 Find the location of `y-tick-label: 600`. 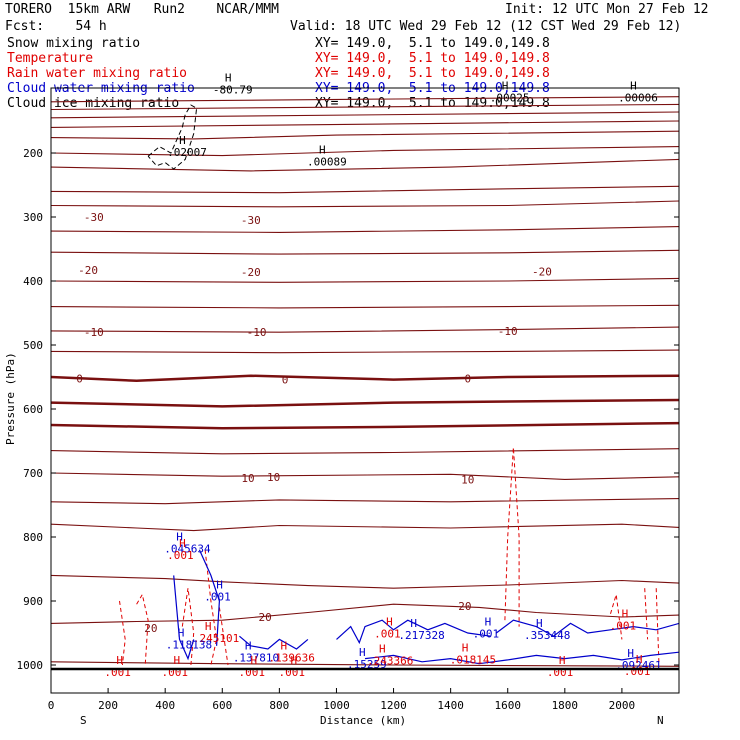

y-tick-label: 600 is located at coordinates (33, 409).